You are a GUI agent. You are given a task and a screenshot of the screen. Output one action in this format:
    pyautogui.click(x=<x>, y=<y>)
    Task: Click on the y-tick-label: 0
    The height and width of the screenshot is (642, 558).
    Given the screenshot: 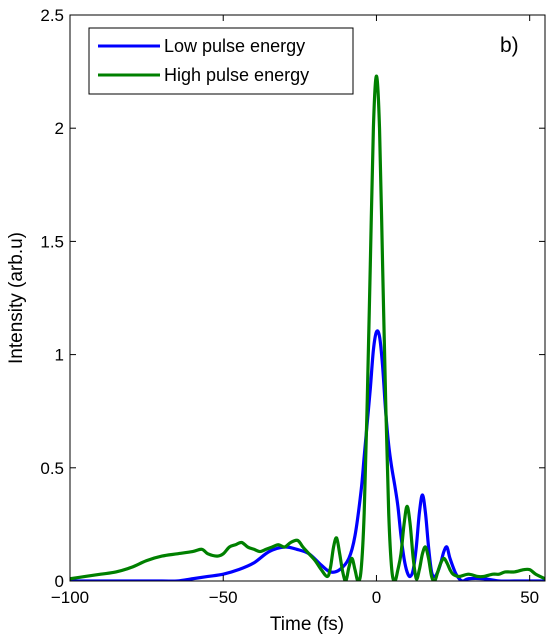 What is the action you would take?
    pyautogui.click(x=59, y=581)
    